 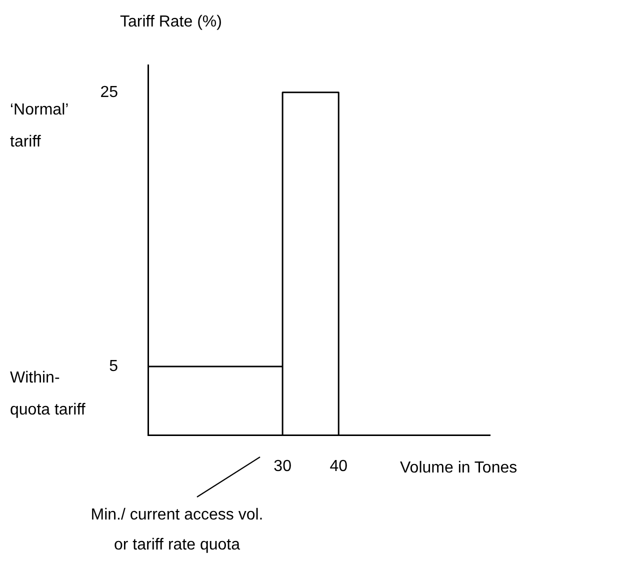 I want to click on x-axis-title: Volume in Tones, so click(x=459, y=467).